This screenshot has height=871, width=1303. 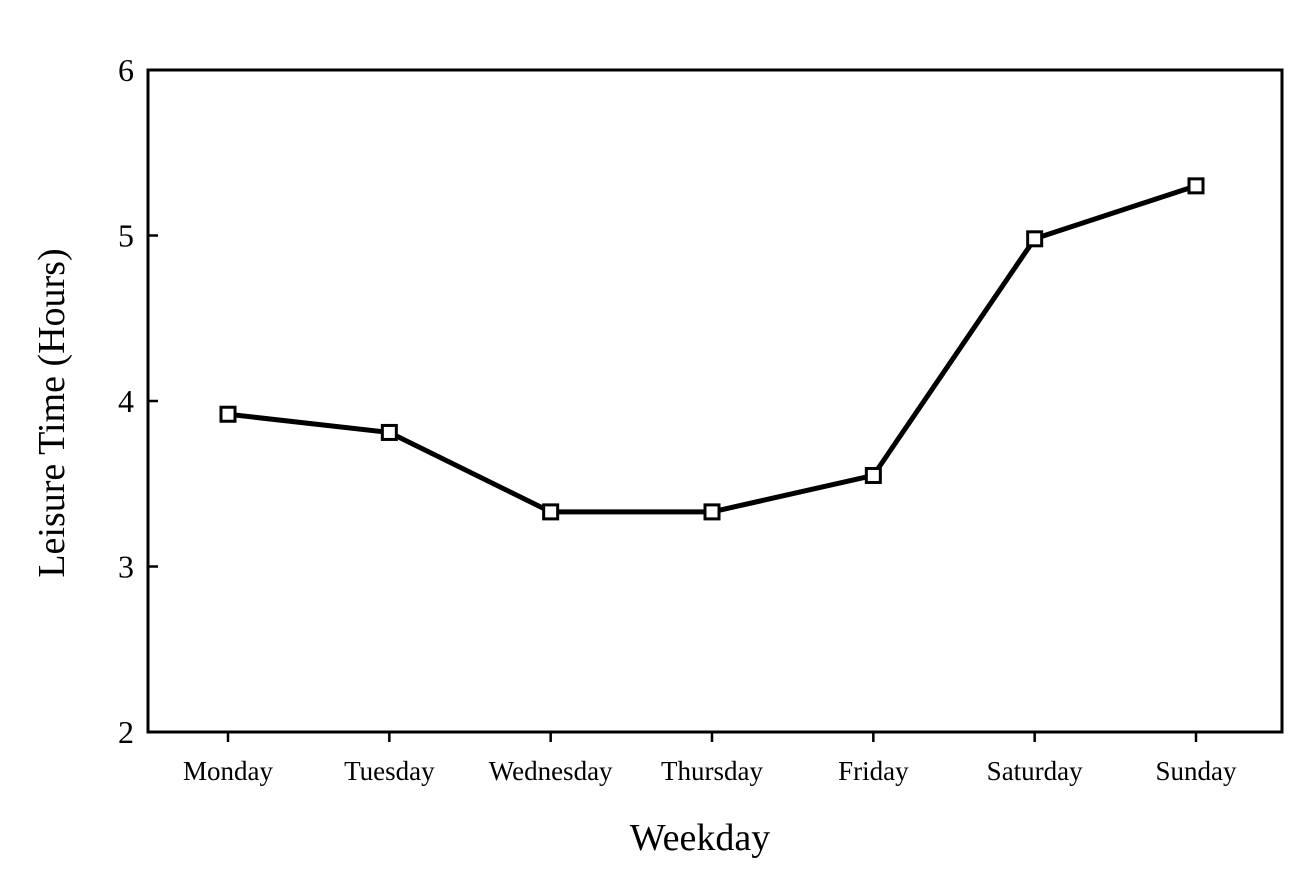 I want to click on y-axis-title: Leisure Time (Hours), so click(x=52, y=412).